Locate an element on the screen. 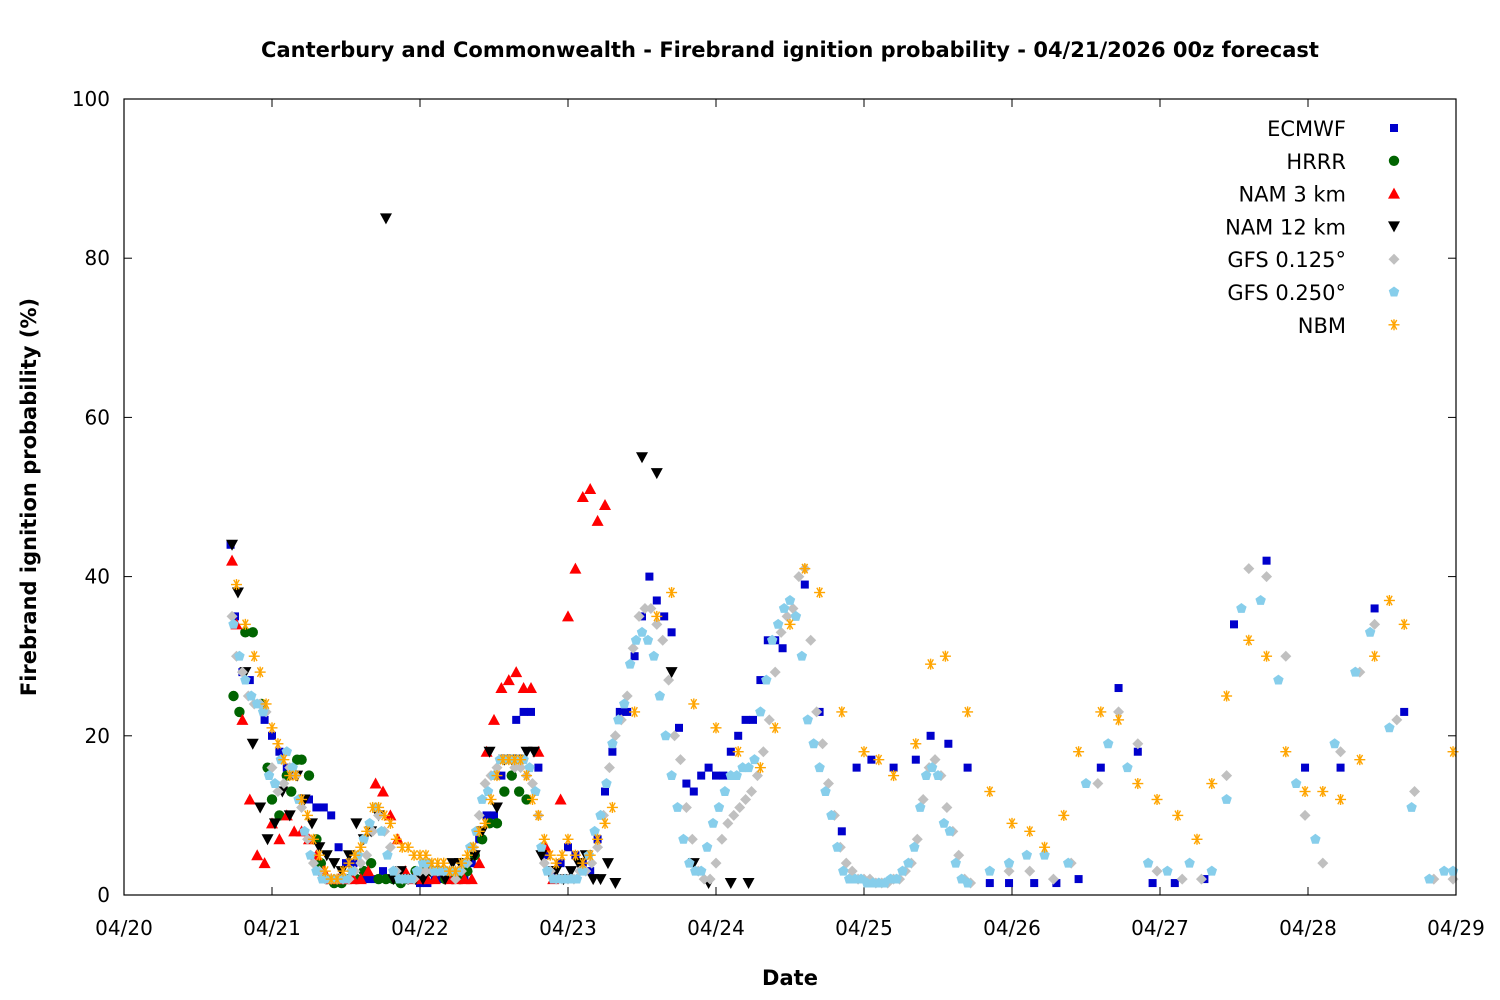 This screenshot has width=1500, height=1000. legend-label: GFS 0.125° is located at coordinates (1286, 260).